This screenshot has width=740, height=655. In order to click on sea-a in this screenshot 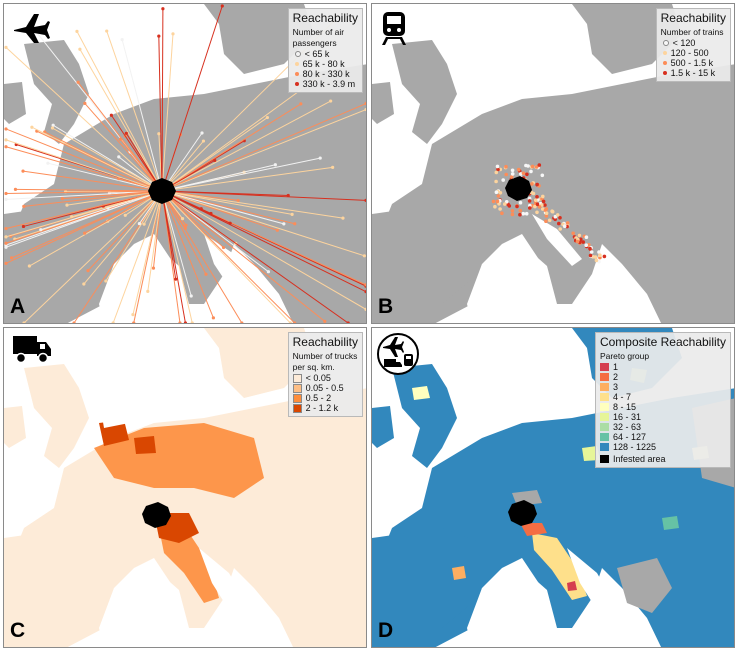, I will do `click(171, 178)`.